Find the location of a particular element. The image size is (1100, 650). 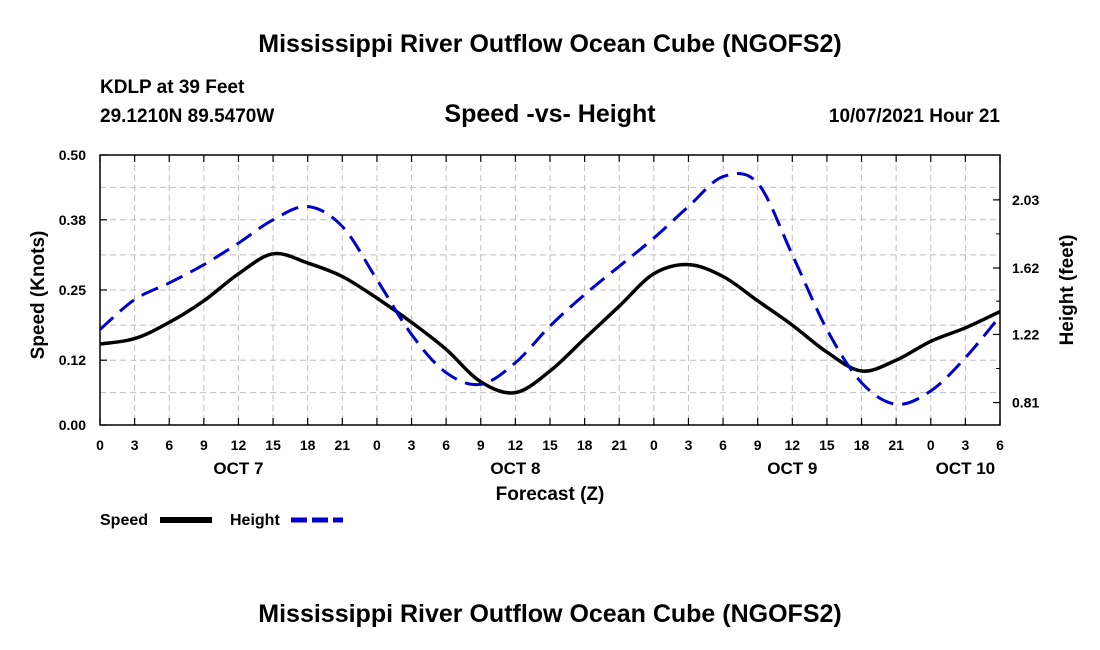

y-tick-label: 0.38 is located at coordinates (72, 220).